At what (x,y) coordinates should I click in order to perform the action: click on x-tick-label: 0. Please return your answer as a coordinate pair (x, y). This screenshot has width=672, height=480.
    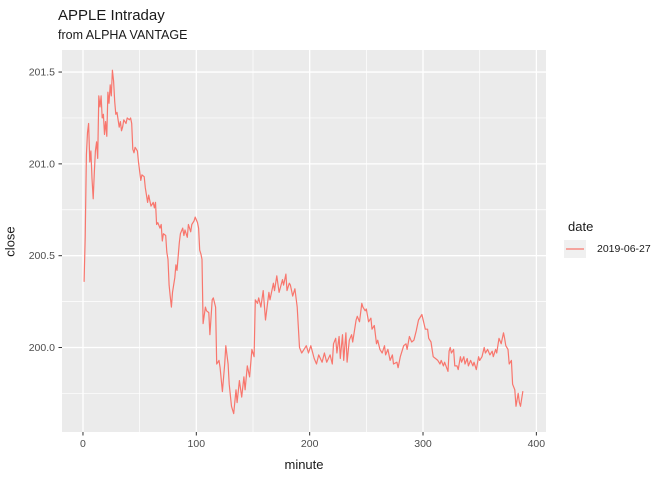
    Looking at the image, I should click on (83, 444).